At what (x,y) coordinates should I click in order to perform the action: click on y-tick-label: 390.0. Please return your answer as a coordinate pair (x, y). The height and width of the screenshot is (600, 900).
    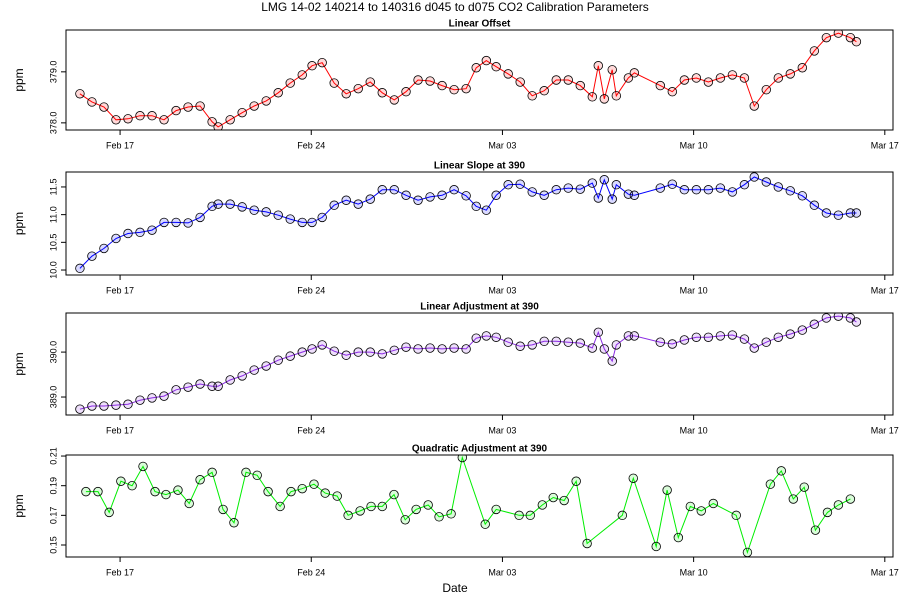
    Looking at the image, I should click on (53, 352).